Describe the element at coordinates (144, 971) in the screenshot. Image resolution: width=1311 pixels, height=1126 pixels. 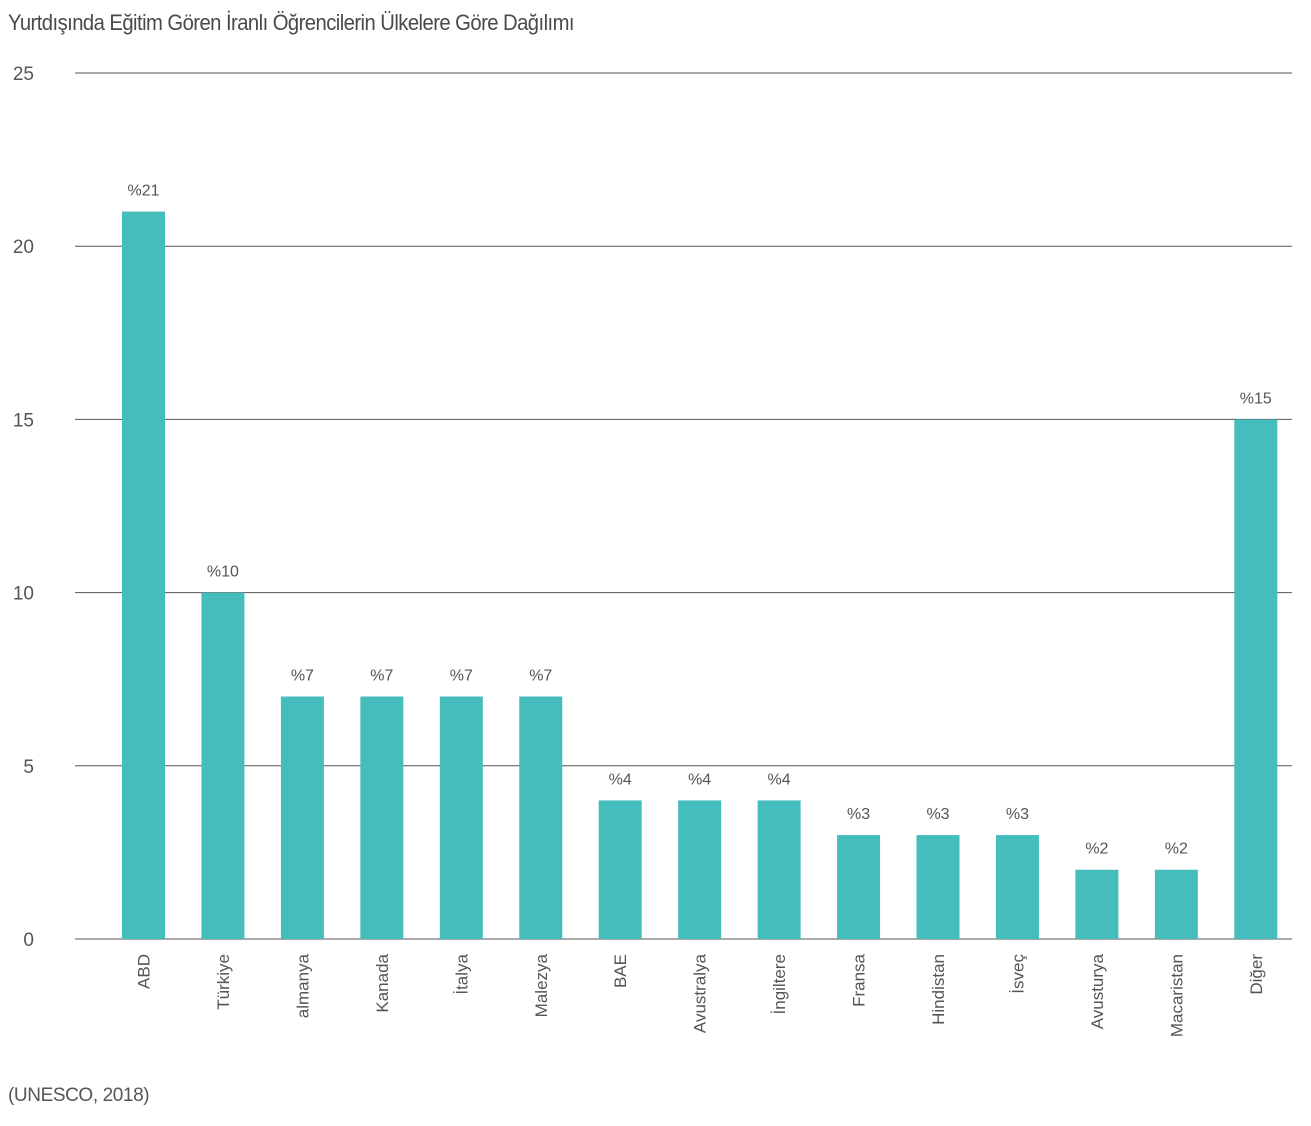
I see `category-label: ABD` at that location.